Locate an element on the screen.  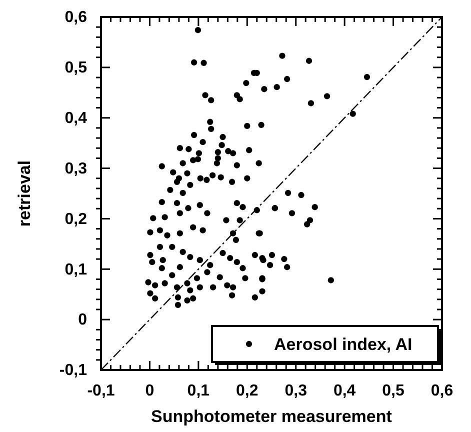
x-tick-label: 0,5 is located at coordinates (393, 391).